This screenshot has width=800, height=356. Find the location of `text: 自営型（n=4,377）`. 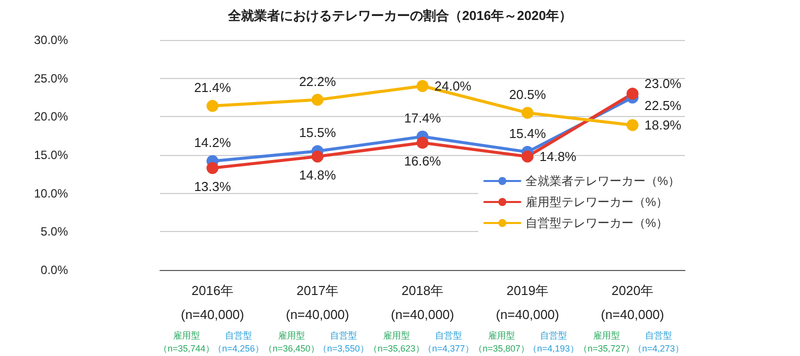

text: 自営型（n=4,377） is located at coordinates (448, 342).